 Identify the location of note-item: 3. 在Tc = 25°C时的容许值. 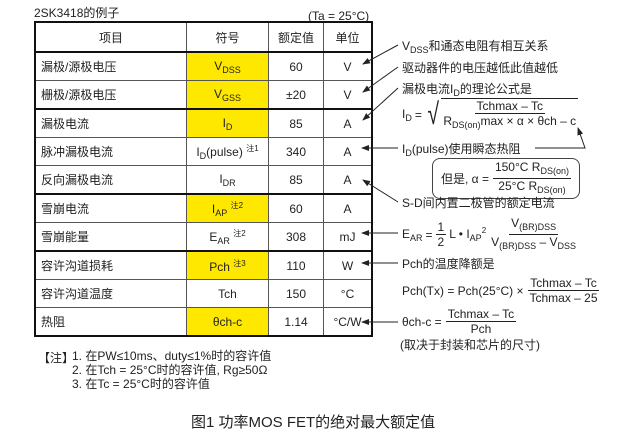
(141, 384).